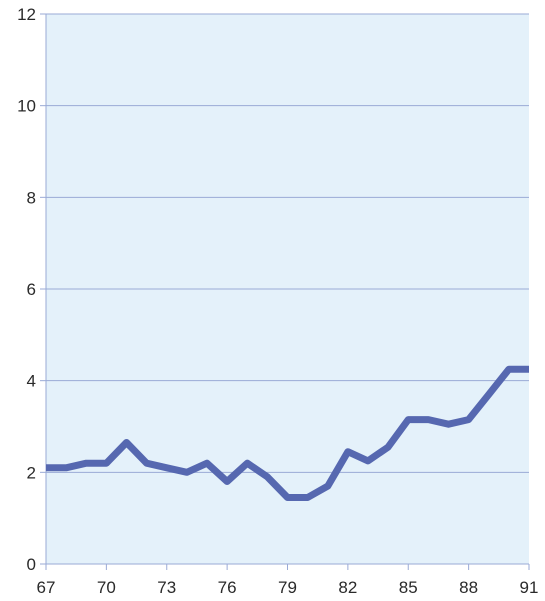 The width and height of the screenshot is (545, 601). What do you see at coordinates (106, 587) in the screenshot?
I see `x-tick-label: 70` at bounding box center [106, 587].